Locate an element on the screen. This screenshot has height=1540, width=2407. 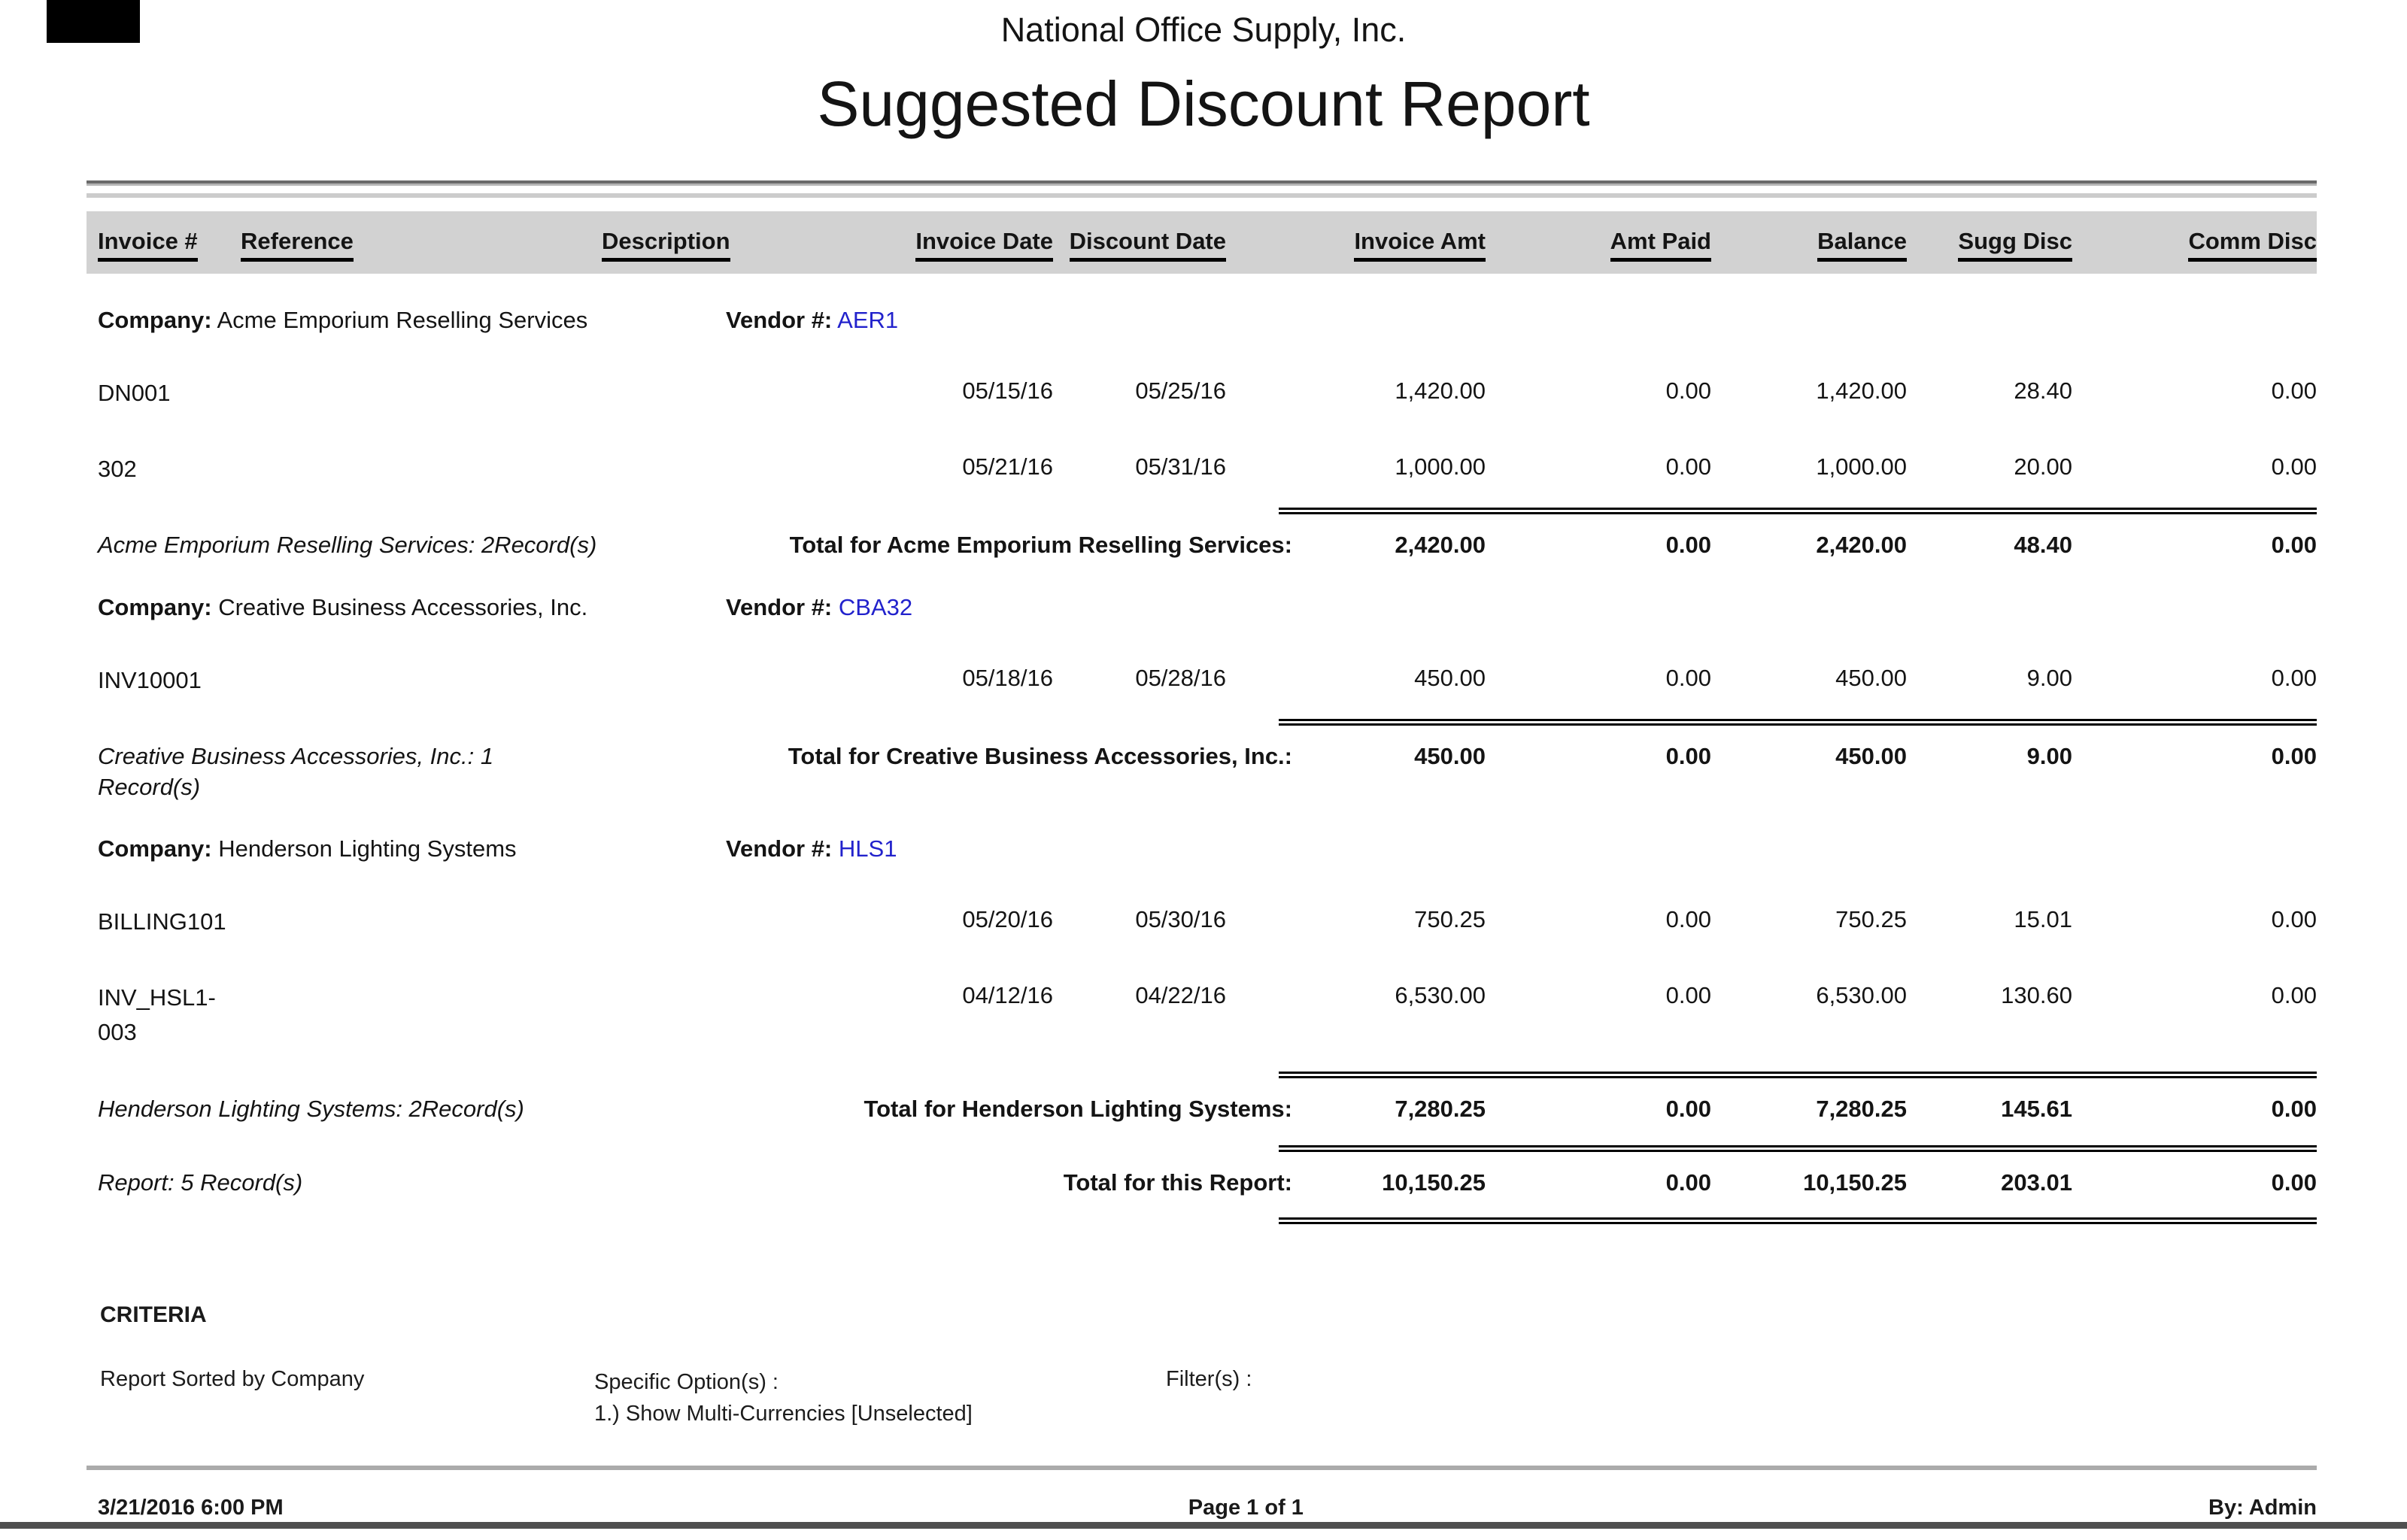
vendor-code-link: AER1 is located at coordinates (868, 319).